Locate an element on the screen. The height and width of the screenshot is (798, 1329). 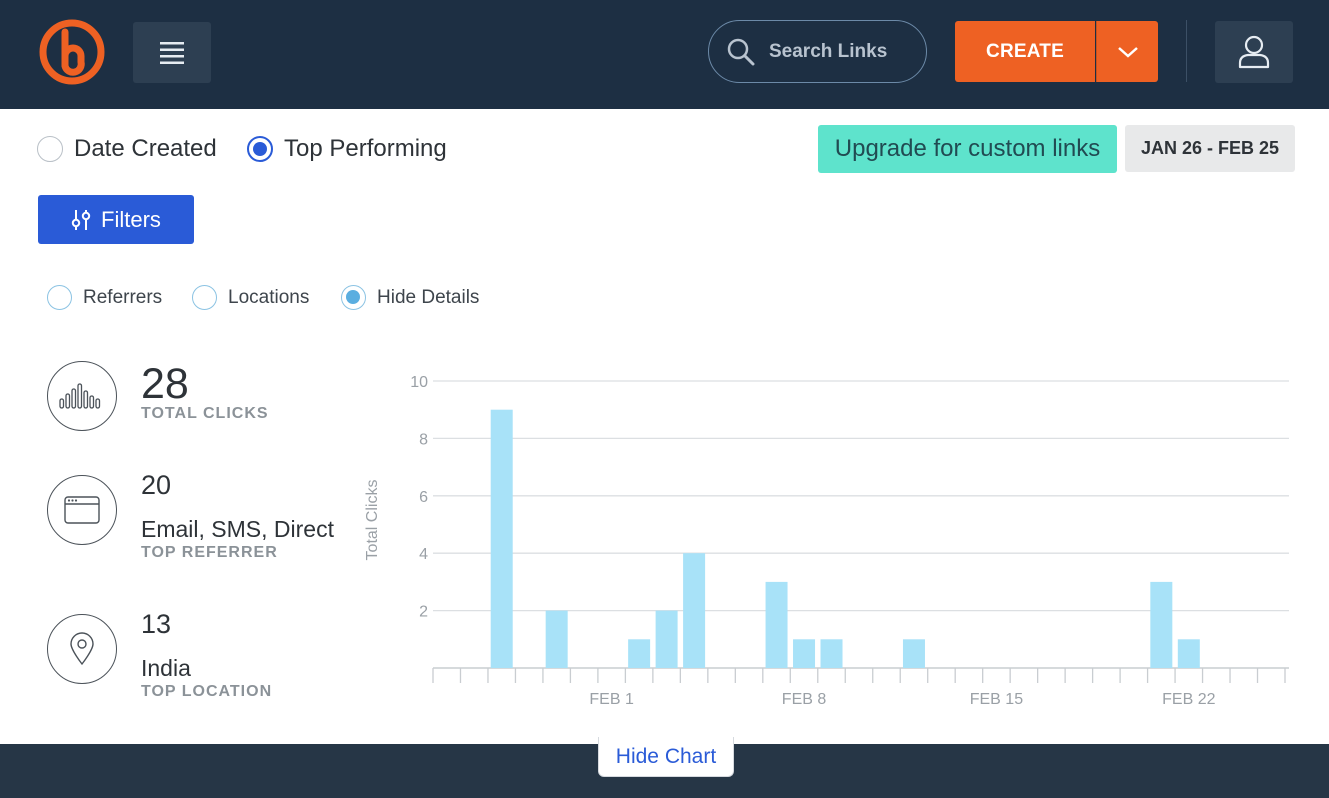
user-menu-button is located at coordinates (1254, 52).